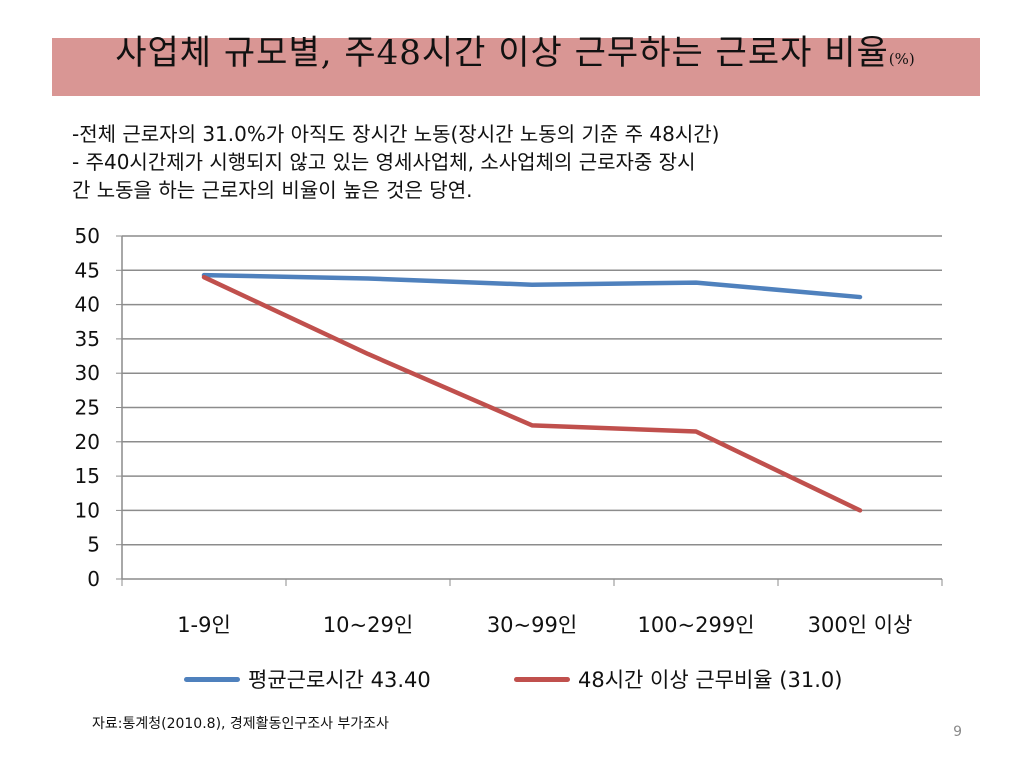 The height and width of the screenshot is (768, 1024). I want to click on legend-label-series-2: 48시간 이상 근무비율 (31.0), so click(710, 680).